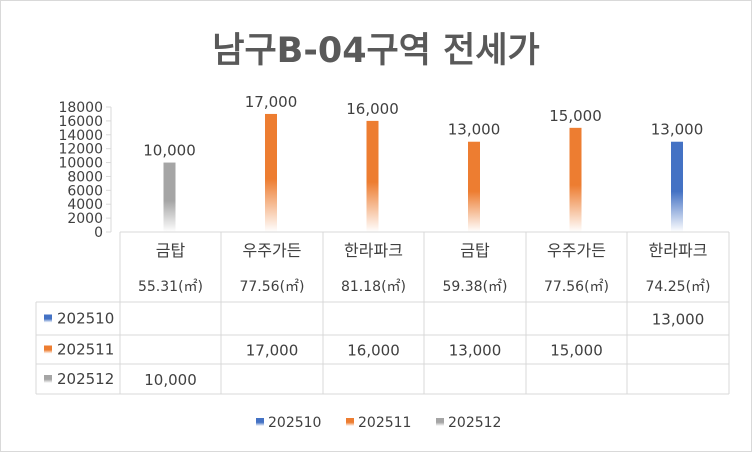 This screenshot has height=452, width=752. What do you see at coordinates (85, 191) in the screenshot?
I see `y-tick-label: 6000` at bounding box center [85, 191].